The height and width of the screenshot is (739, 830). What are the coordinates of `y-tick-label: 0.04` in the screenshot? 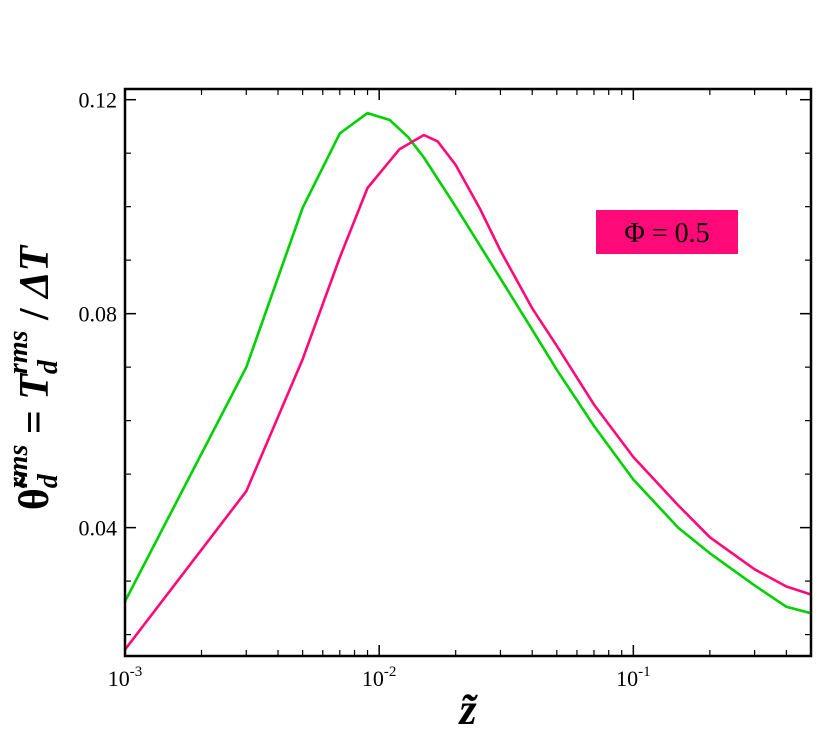 It's located at (98, 528).